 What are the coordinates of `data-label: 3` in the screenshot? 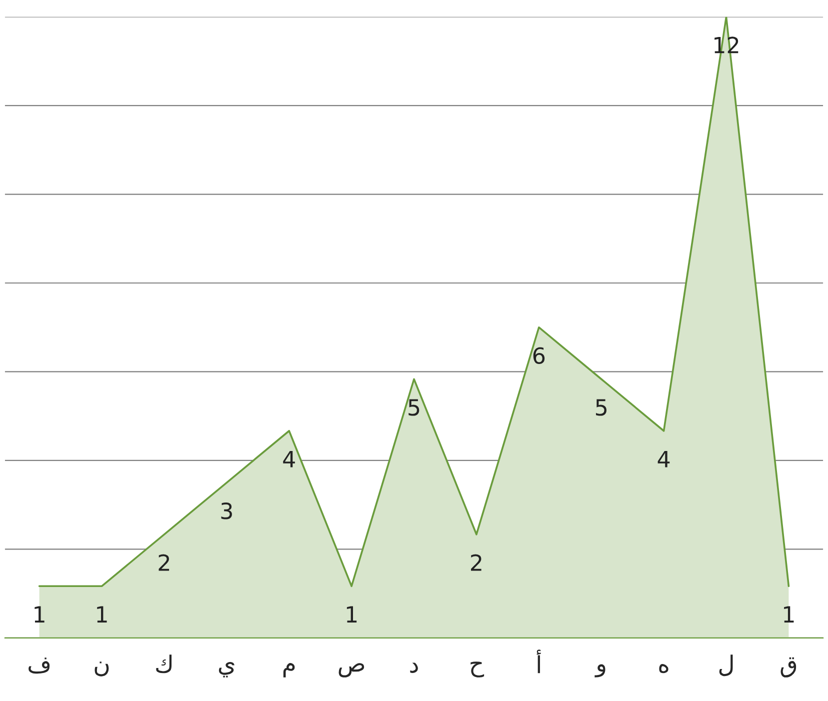 It's located at (226, 511).